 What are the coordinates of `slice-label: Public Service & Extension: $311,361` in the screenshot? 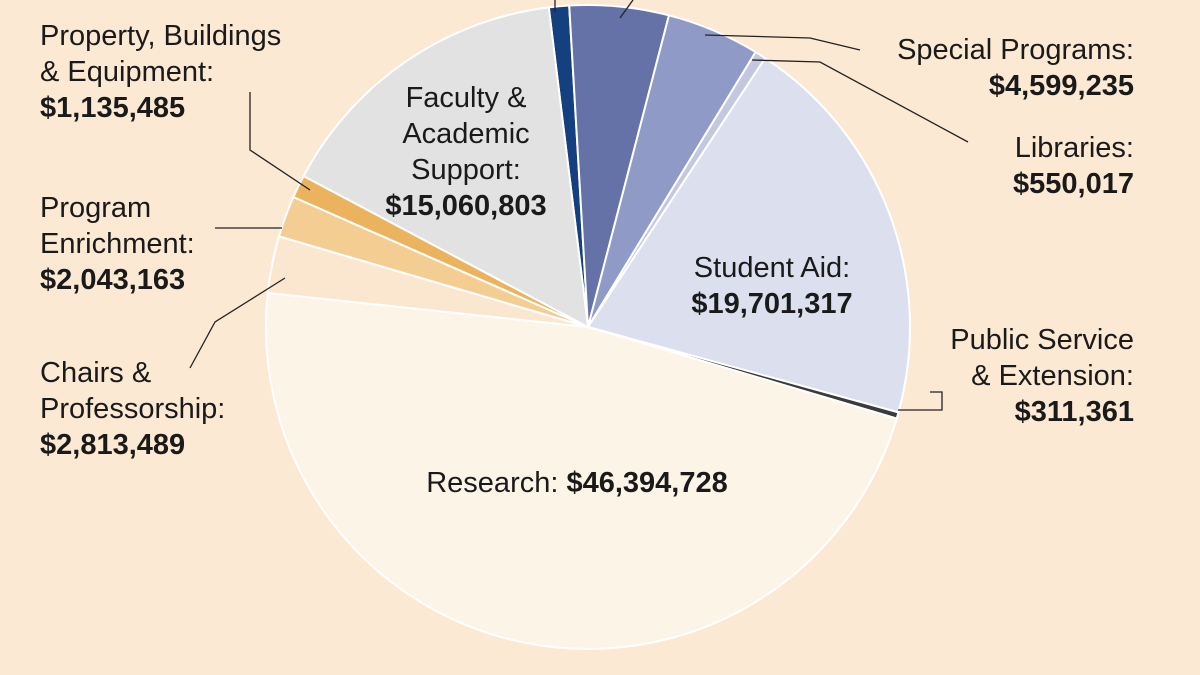 It's located at (1042, 376).